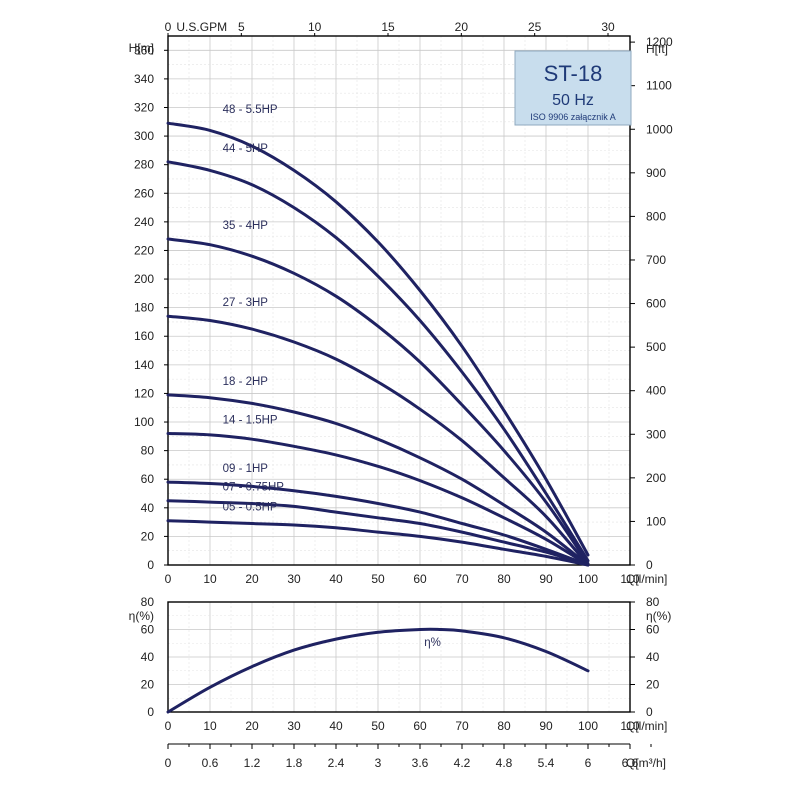  What do you see at coordinates (144, 279) in the screenshot?
I see `y-left-tick-label: 200` at bounding box center [144, 279].